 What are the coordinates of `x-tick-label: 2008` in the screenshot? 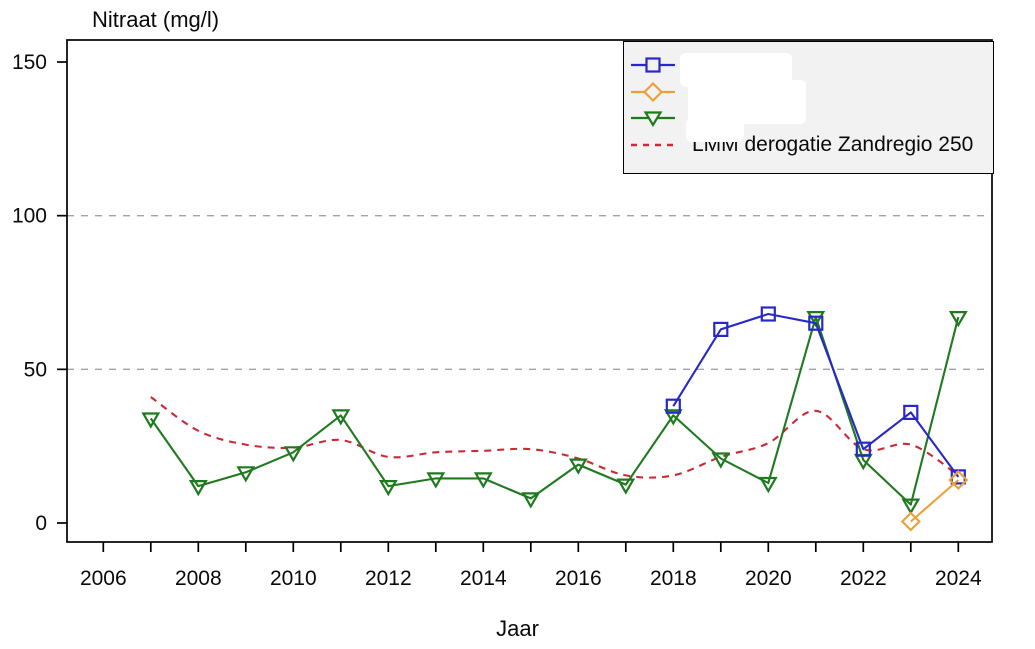 It's located at (198, 578).